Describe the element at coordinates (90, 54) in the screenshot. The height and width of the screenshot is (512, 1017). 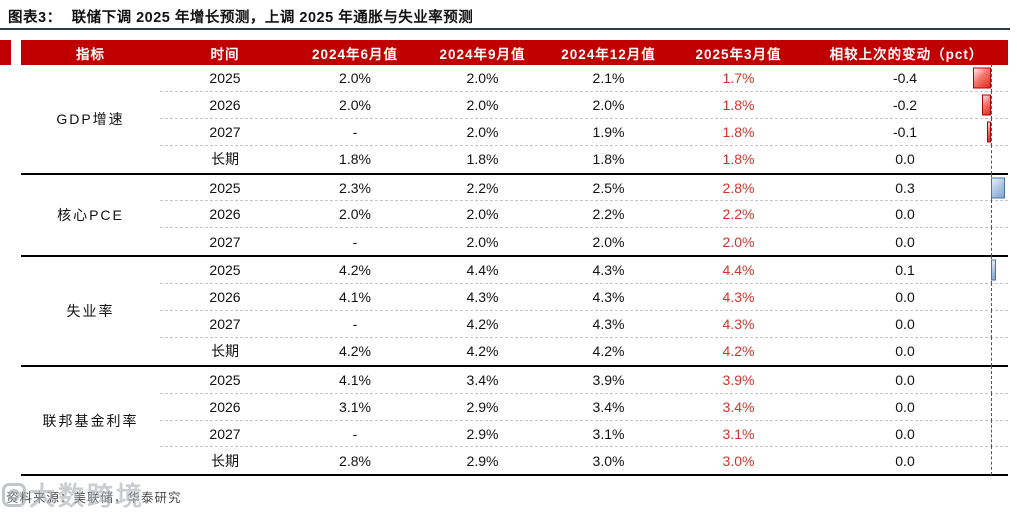
I see `header-cell-0: 指标` at that location.